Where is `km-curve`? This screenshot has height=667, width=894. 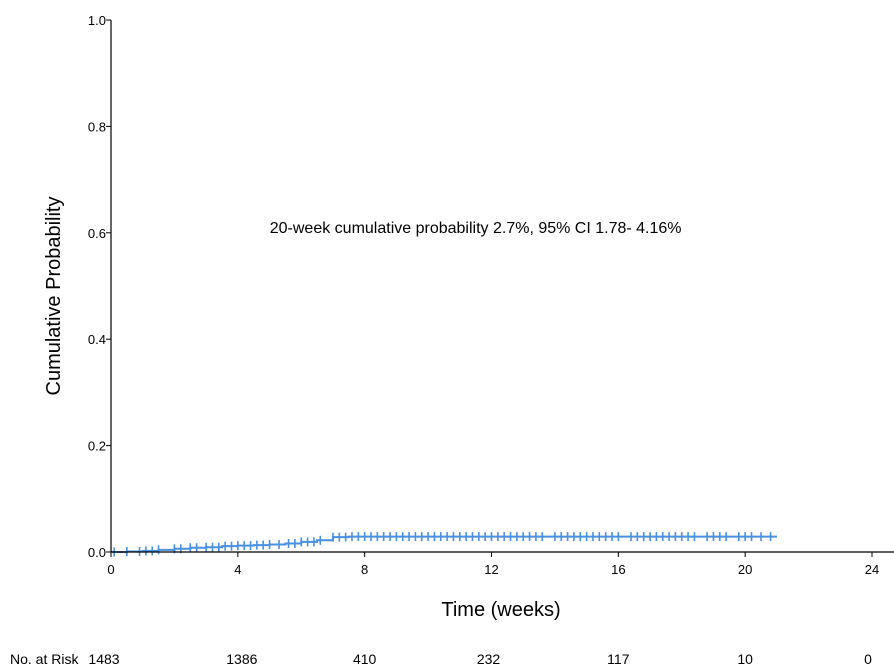 km-curve is located at coordinates (444, 544).